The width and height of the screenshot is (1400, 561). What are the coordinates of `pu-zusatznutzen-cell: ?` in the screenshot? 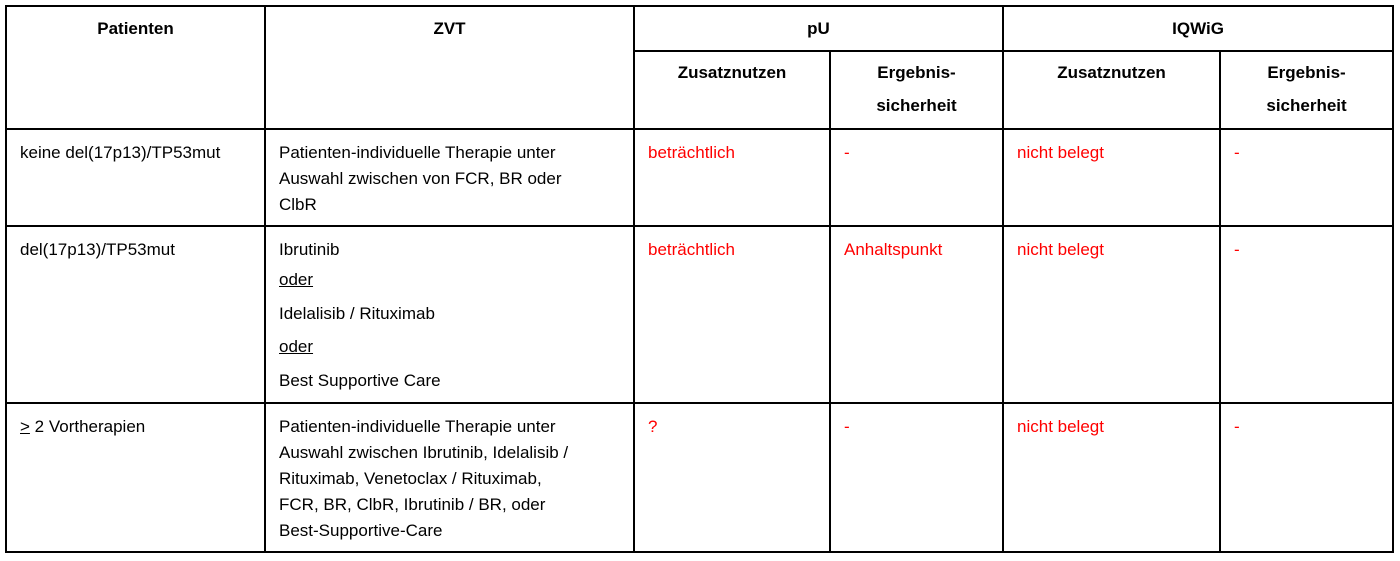 It's located at (732, 477).